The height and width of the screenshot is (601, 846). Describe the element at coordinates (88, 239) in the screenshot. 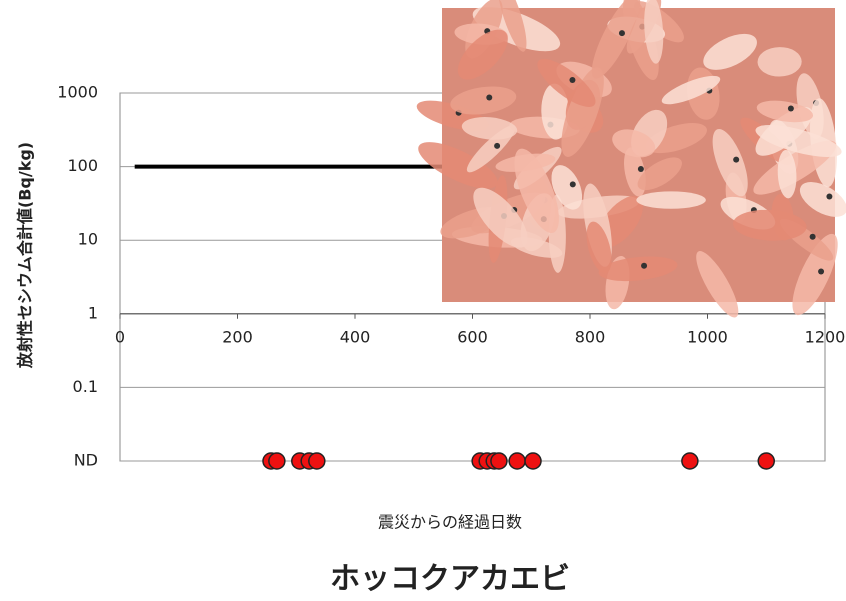

I see `y-tick-label: 10` at that location.